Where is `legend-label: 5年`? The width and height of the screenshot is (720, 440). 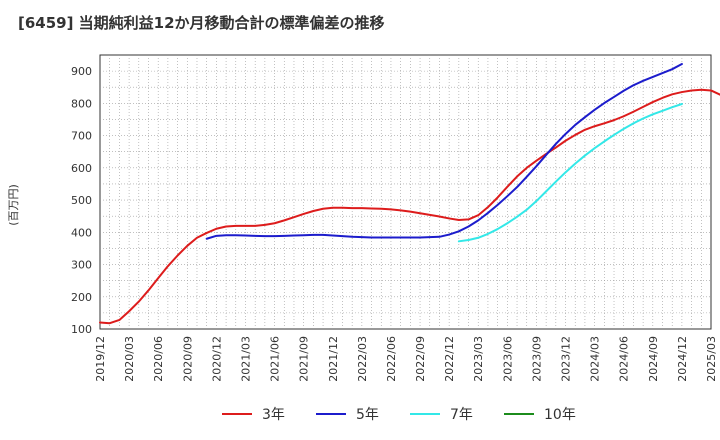
legend-label: 5年 is located at coordinates (367, 415).